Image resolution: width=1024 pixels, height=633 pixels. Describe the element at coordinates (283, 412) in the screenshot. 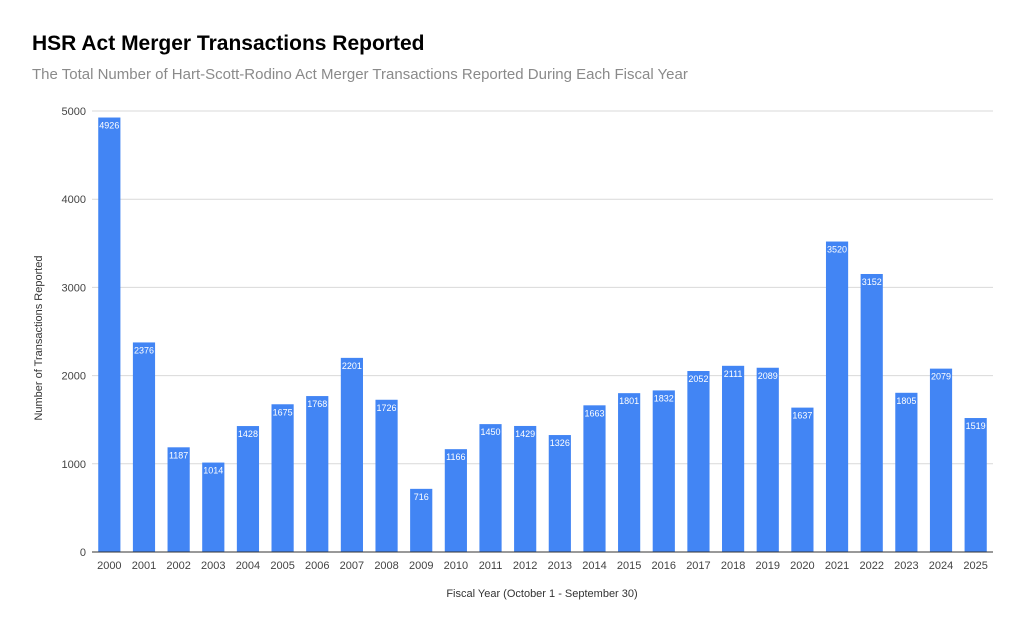

I see `data-label: 1675` at that location.